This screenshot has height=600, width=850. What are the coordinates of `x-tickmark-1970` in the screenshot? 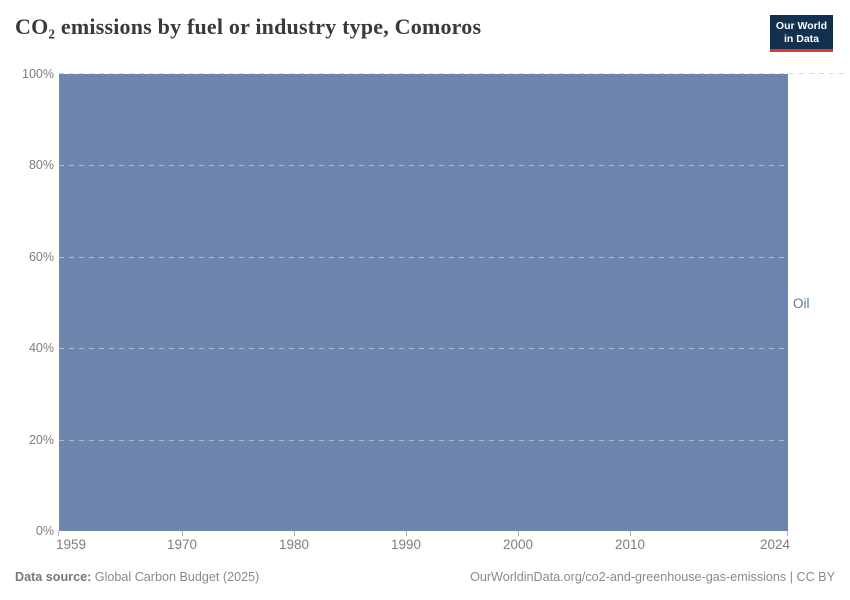 It's located at (182, 533).